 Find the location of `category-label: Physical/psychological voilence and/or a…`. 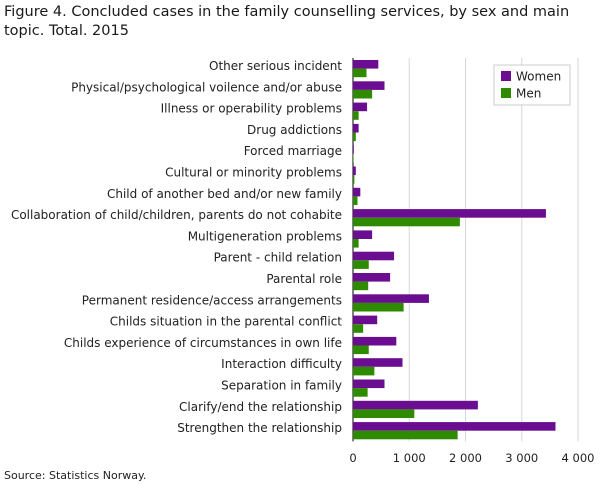

category-label: Physical/psychological voilence and/or a… is located at coordinates (206, 87).